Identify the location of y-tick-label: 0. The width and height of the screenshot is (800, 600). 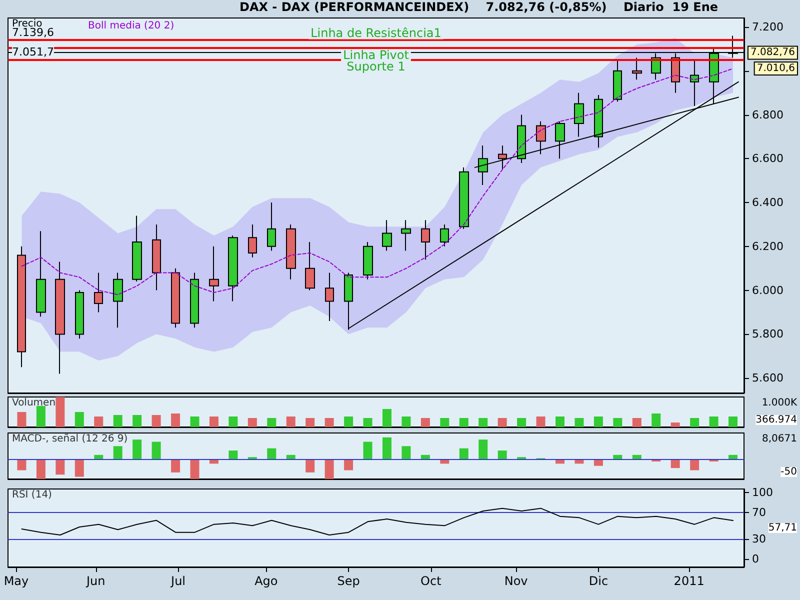
(755, 559).